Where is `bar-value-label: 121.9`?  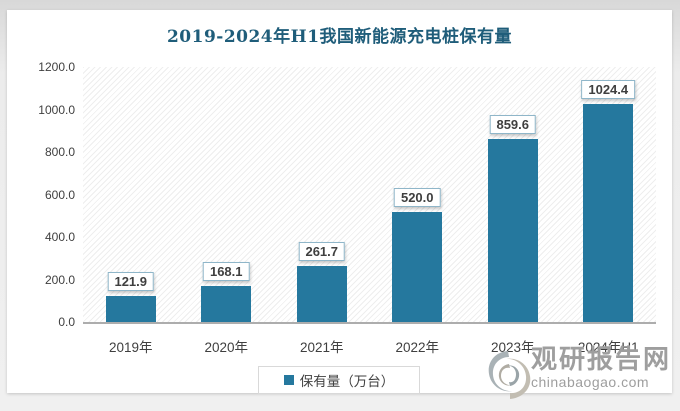
bar-value-label: 121.9 is located at coordinates (131, 282).